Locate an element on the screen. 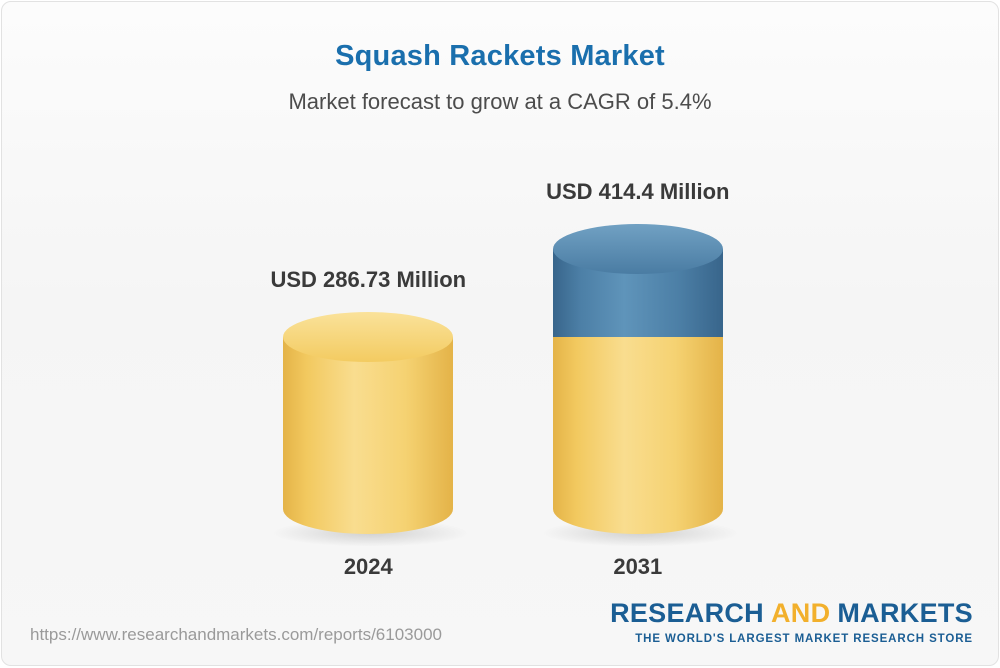  cylinder-2024-top-ellipse is located at coordinates (368, 337).